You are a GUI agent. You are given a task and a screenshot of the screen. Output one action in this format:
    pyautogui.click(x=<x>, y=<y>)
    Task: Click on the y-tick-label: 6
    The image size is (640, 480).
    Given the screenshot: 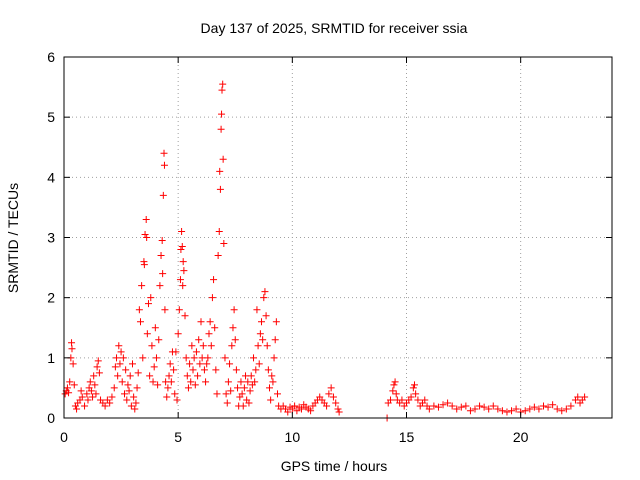 What is the action you would take?
    pyautogui.click(x=51, y=57)
    